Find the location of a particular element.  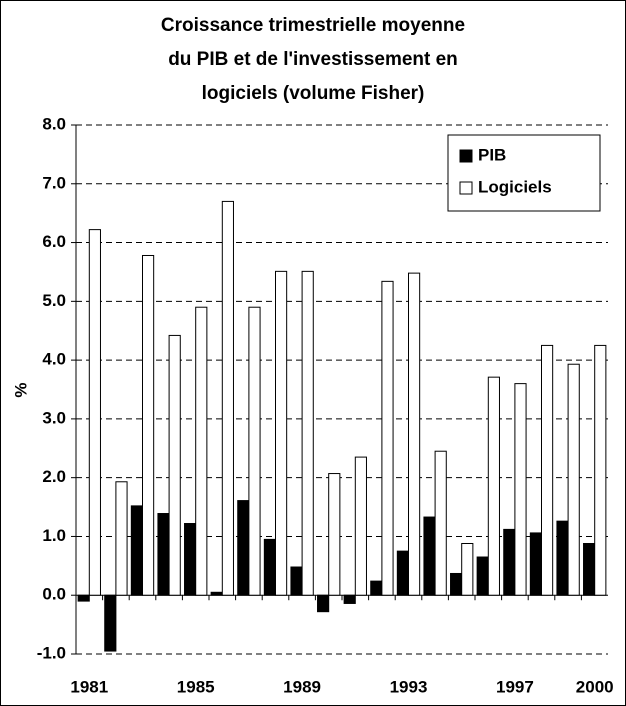

y-tick-label: 0.0 is located at coordinates (54, 594).